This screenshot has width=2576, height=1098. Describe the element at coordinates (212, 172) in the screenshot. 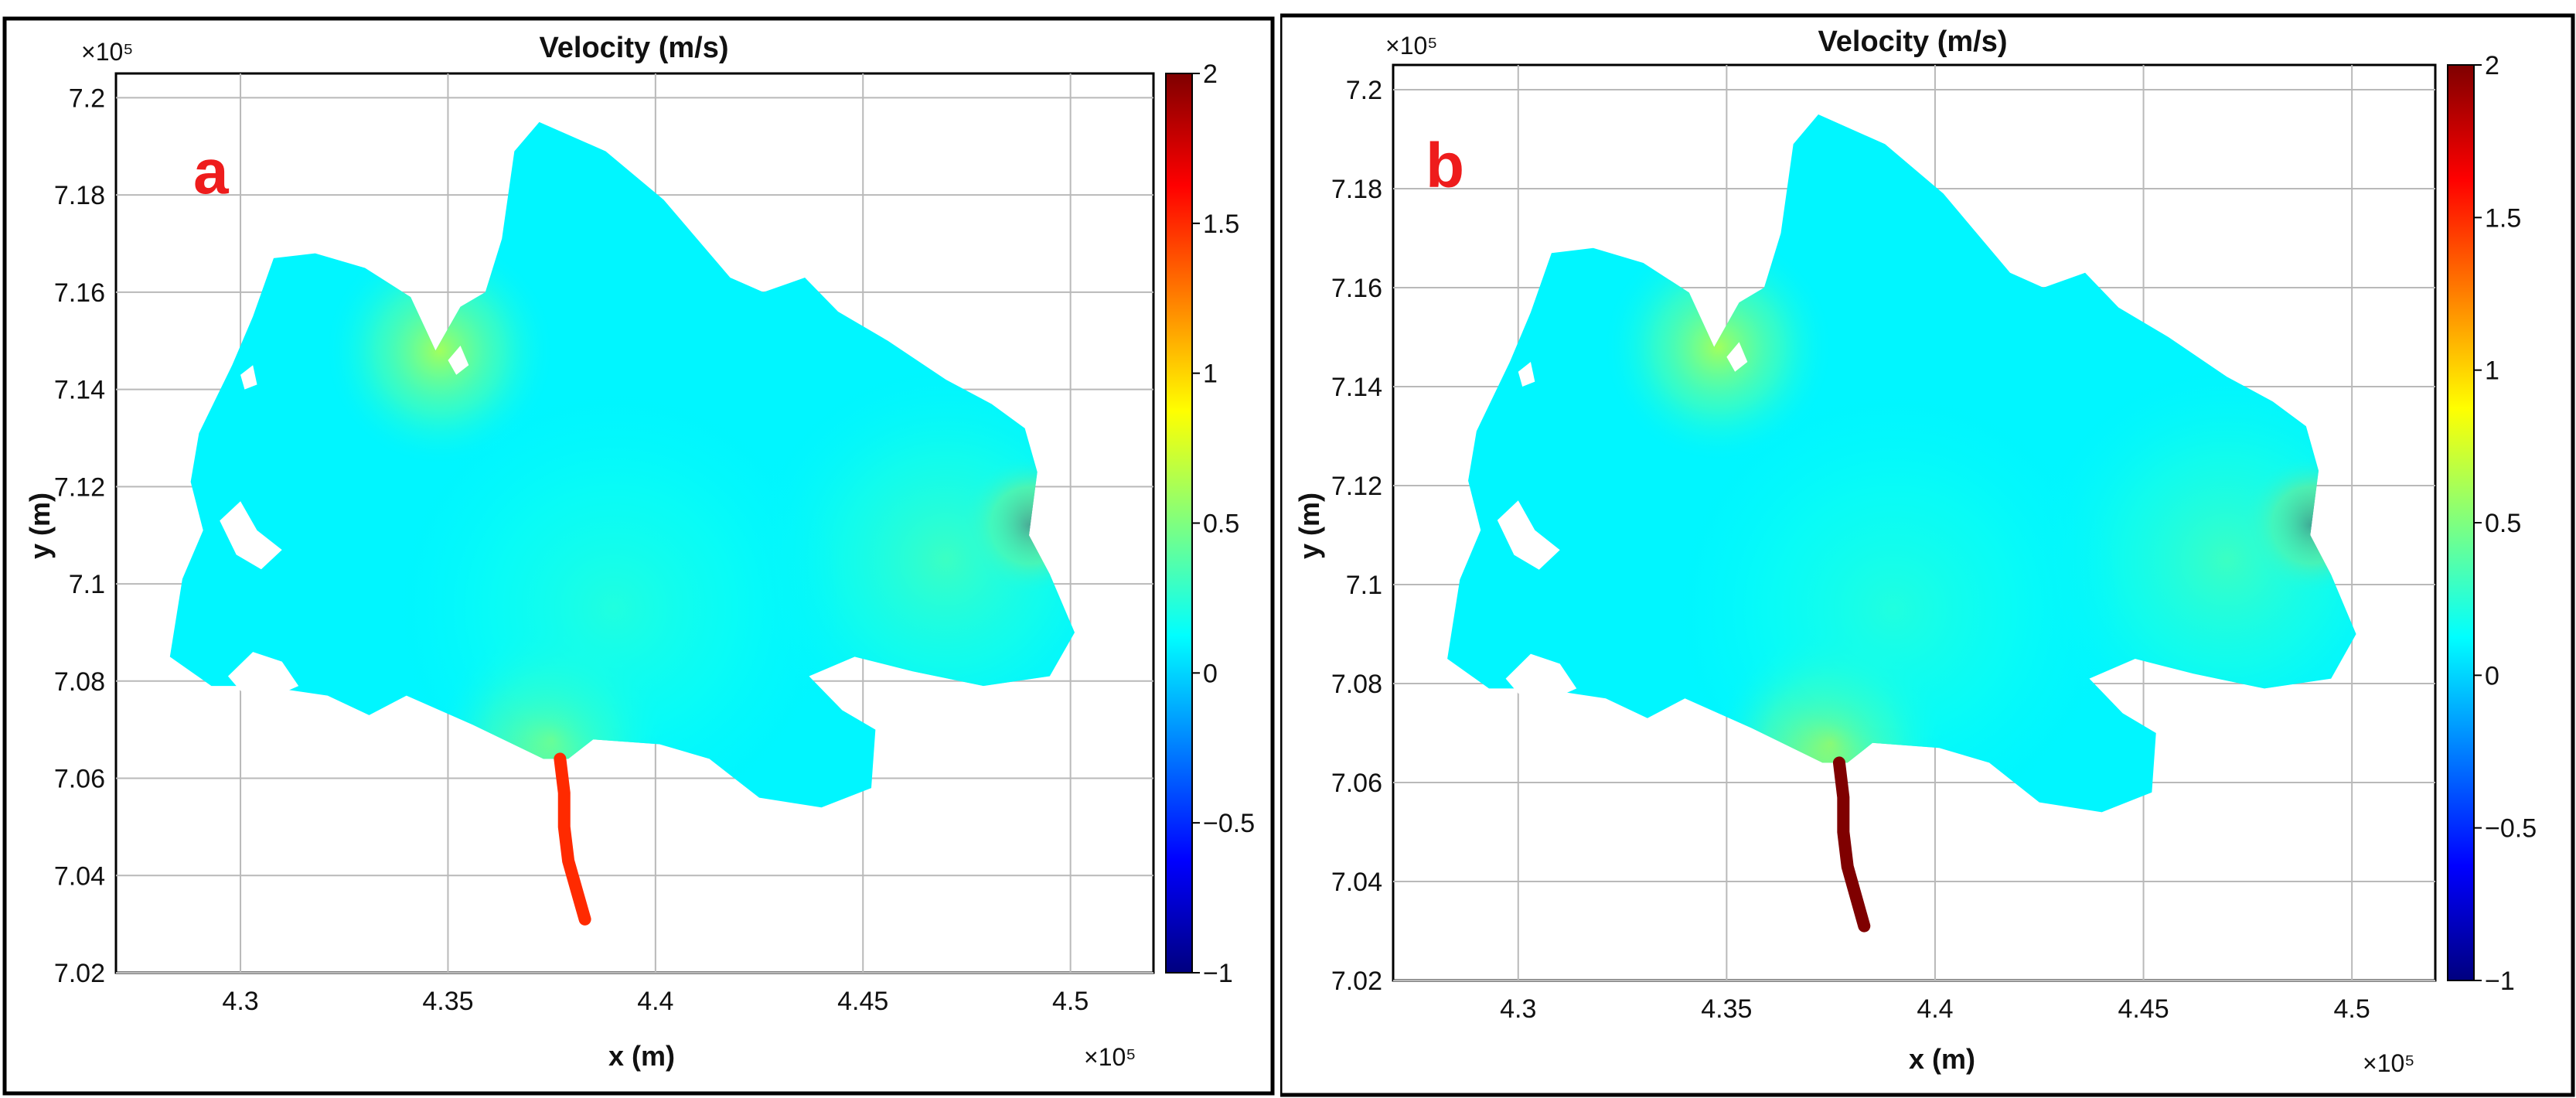

I see `panel-letter-a: a` at that location.